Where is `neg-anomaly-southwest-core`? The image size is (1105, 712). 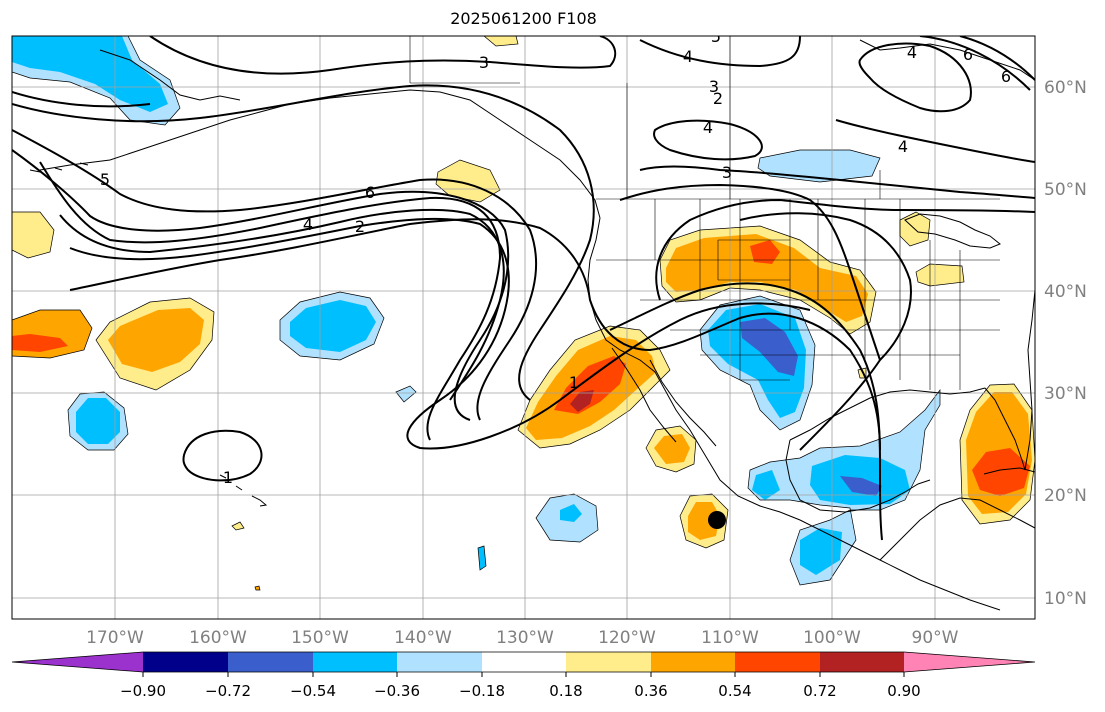 neg-anomaly-southwest-core is located at coordinates (769, 347).